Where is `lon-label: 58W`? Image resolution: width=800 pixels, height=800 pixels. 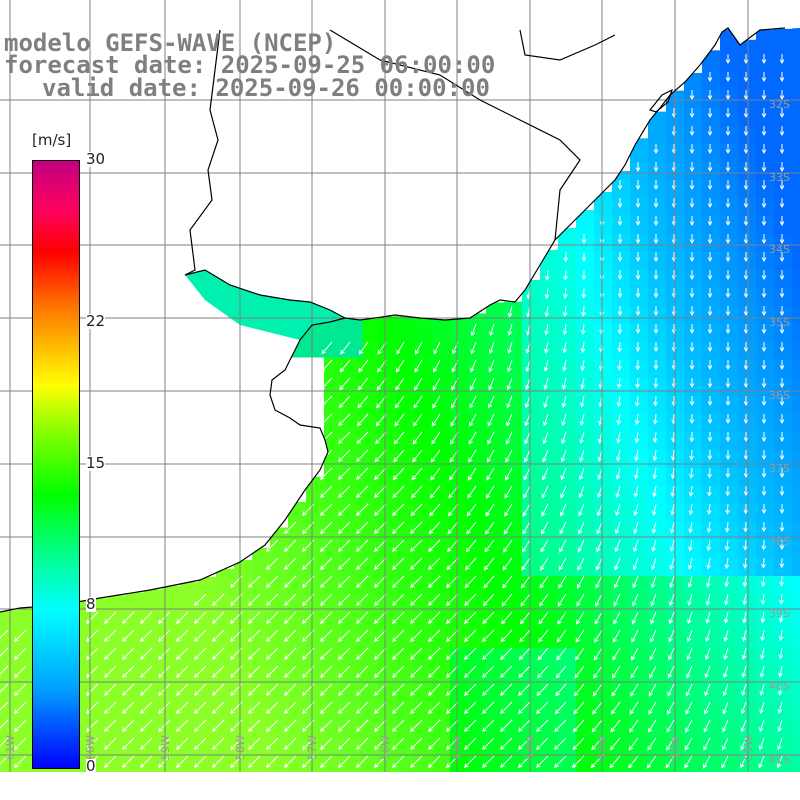
lon-label: 58W is located at coordinates (240, 747).